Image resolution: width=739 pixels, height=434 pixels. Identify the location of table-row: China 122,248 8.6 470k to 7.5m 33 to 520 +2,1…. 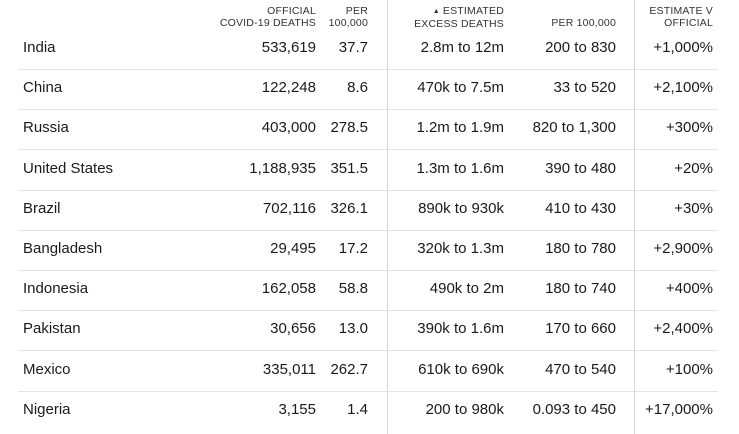
(368, 90).